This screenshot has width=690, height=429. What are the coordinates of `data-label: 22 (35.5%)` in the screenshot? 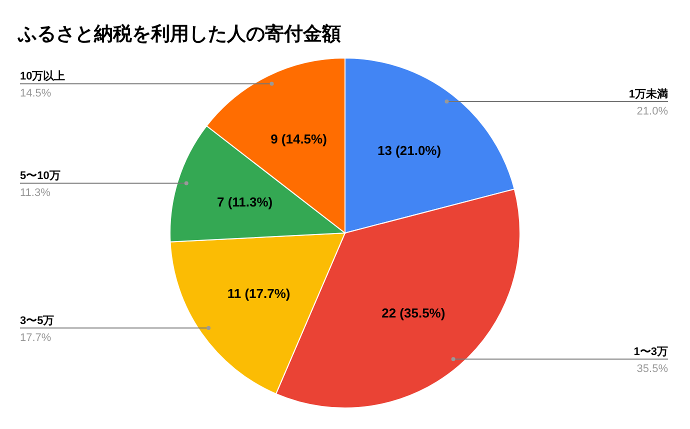 It's located at (414, 313).